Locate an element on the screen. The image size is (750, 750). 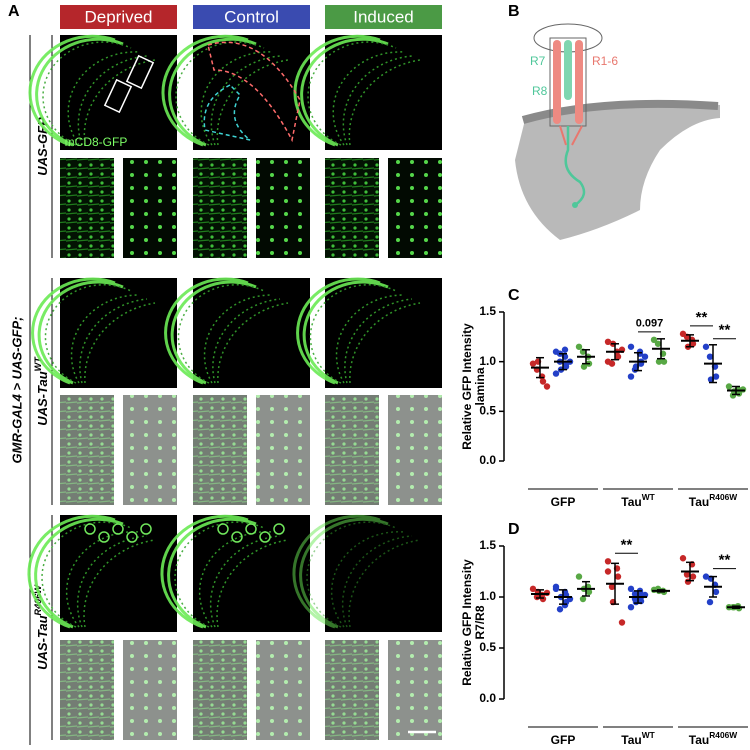
label-base: GFP is located at coordinates (563, 740).